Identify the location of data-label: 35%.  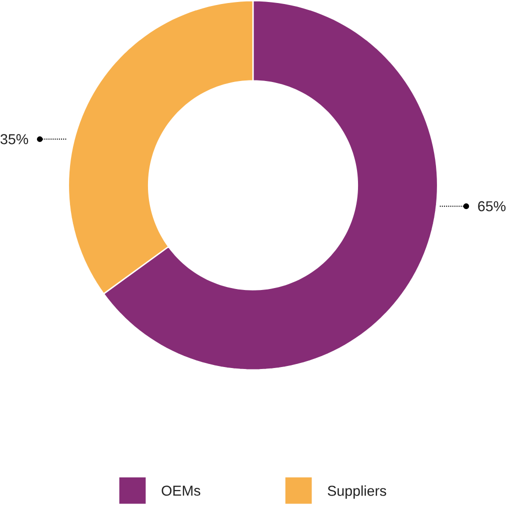
(14, 139).